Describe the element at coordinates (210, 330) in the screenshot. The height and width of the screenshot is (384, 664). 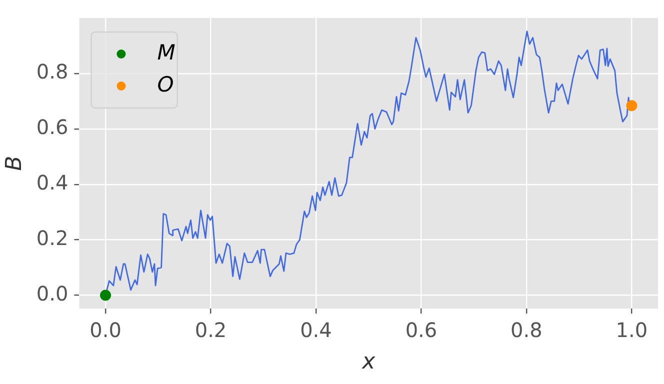
I see `x-tick-label: 0.2` at that location.